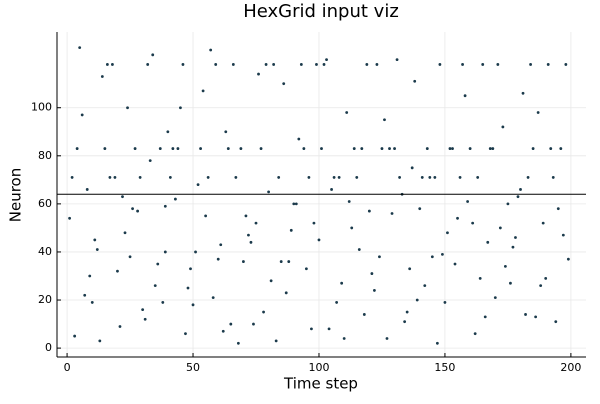 This screenshot has height=404, width=600. Describe the element at coordinates (570, 367) in the screenshot. I see `x-tick-label: 200` at that location.